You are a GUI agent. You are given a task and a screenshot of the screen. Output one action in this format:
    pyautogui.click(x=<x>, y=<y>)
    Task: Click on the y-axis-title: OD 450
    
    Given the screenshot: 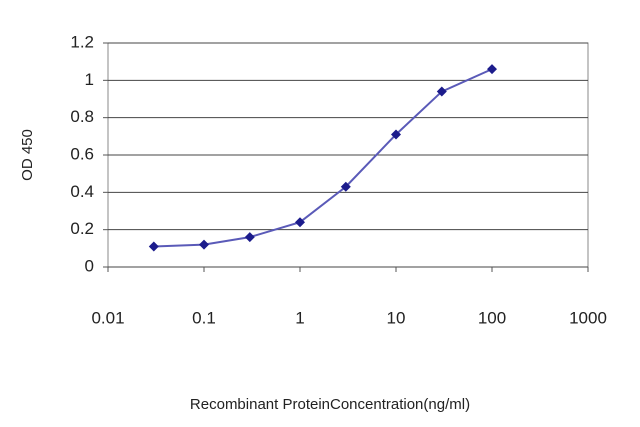 What is the action you would take?
    pyautogui.click(x=27, y=155)
    